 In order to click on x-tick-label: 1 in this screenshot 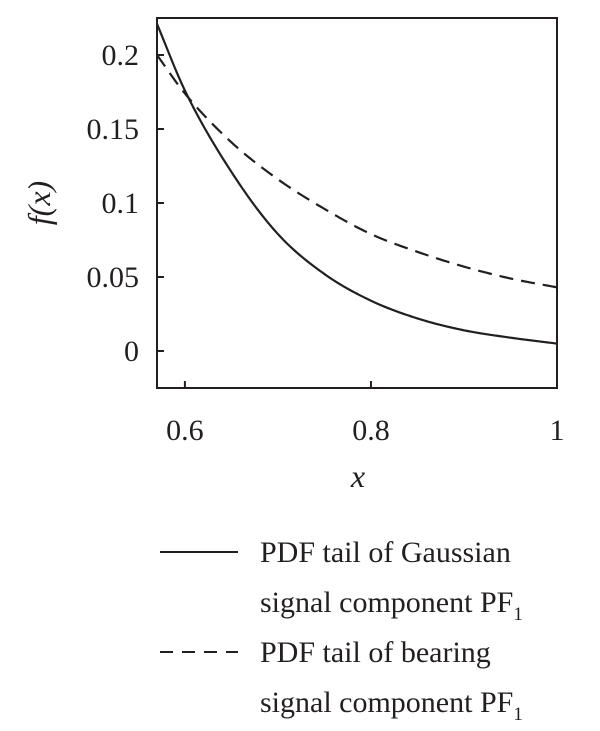, I will do `click(557, 430)`.